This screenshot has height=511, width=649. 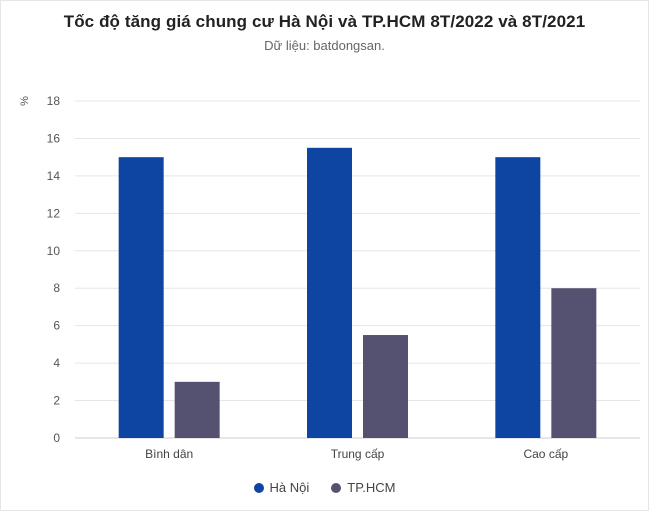 I want to click on x-tick-label: Bình dân, so click(x=169, y=454).